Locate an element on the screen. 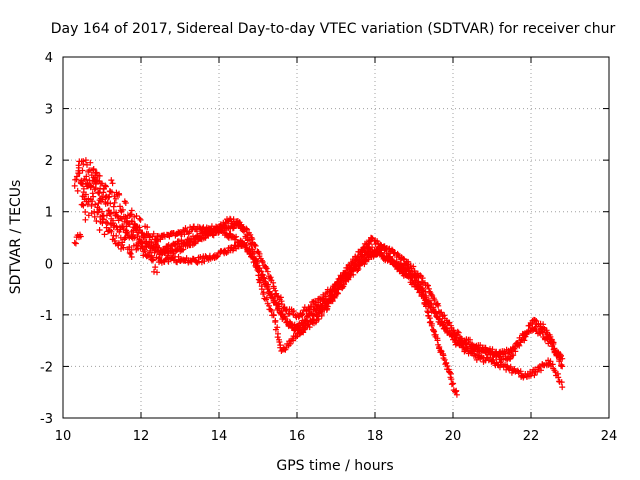 This screenshot has width=640, height=480. y-tick-label: 0 is located at coordinates (49, 264).